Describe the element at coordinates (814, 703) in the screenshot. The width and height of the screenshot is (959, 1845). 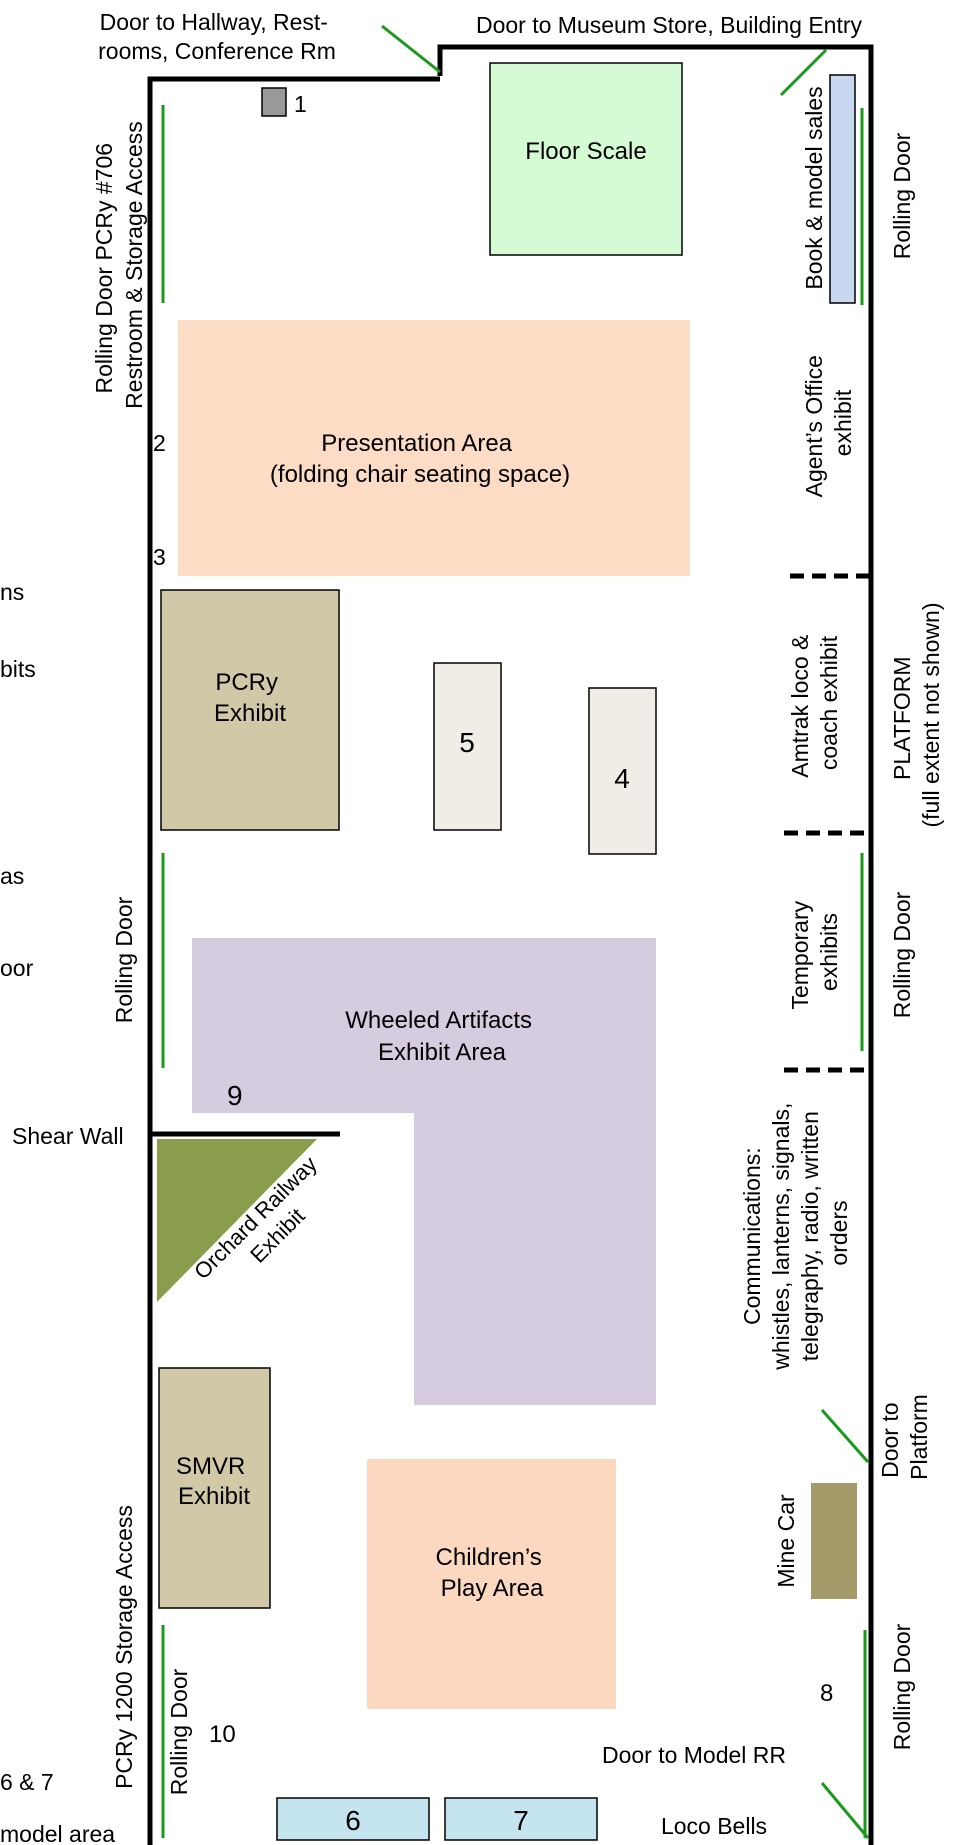
I see `amtrak-exhibit-label: Amtrak loco & coach exhibit` at that location.